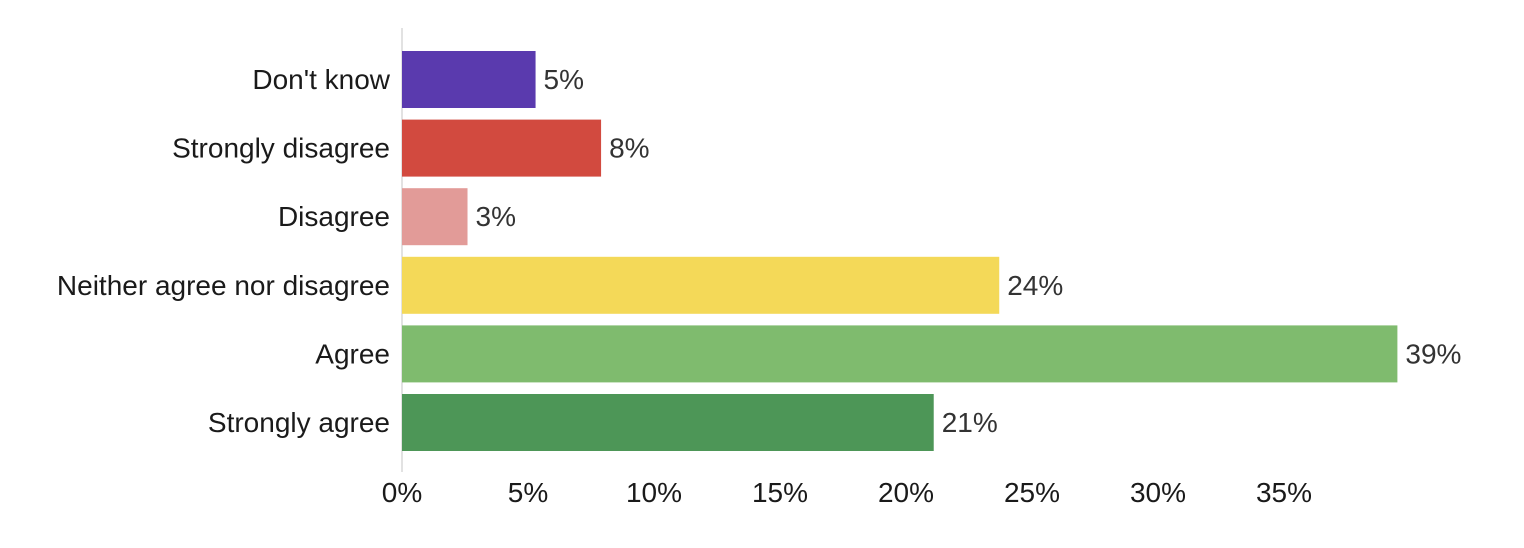  Describe the element at coordinates (281, 148) in the screenshot. I see `category-label: Strongly disagree` at that location.